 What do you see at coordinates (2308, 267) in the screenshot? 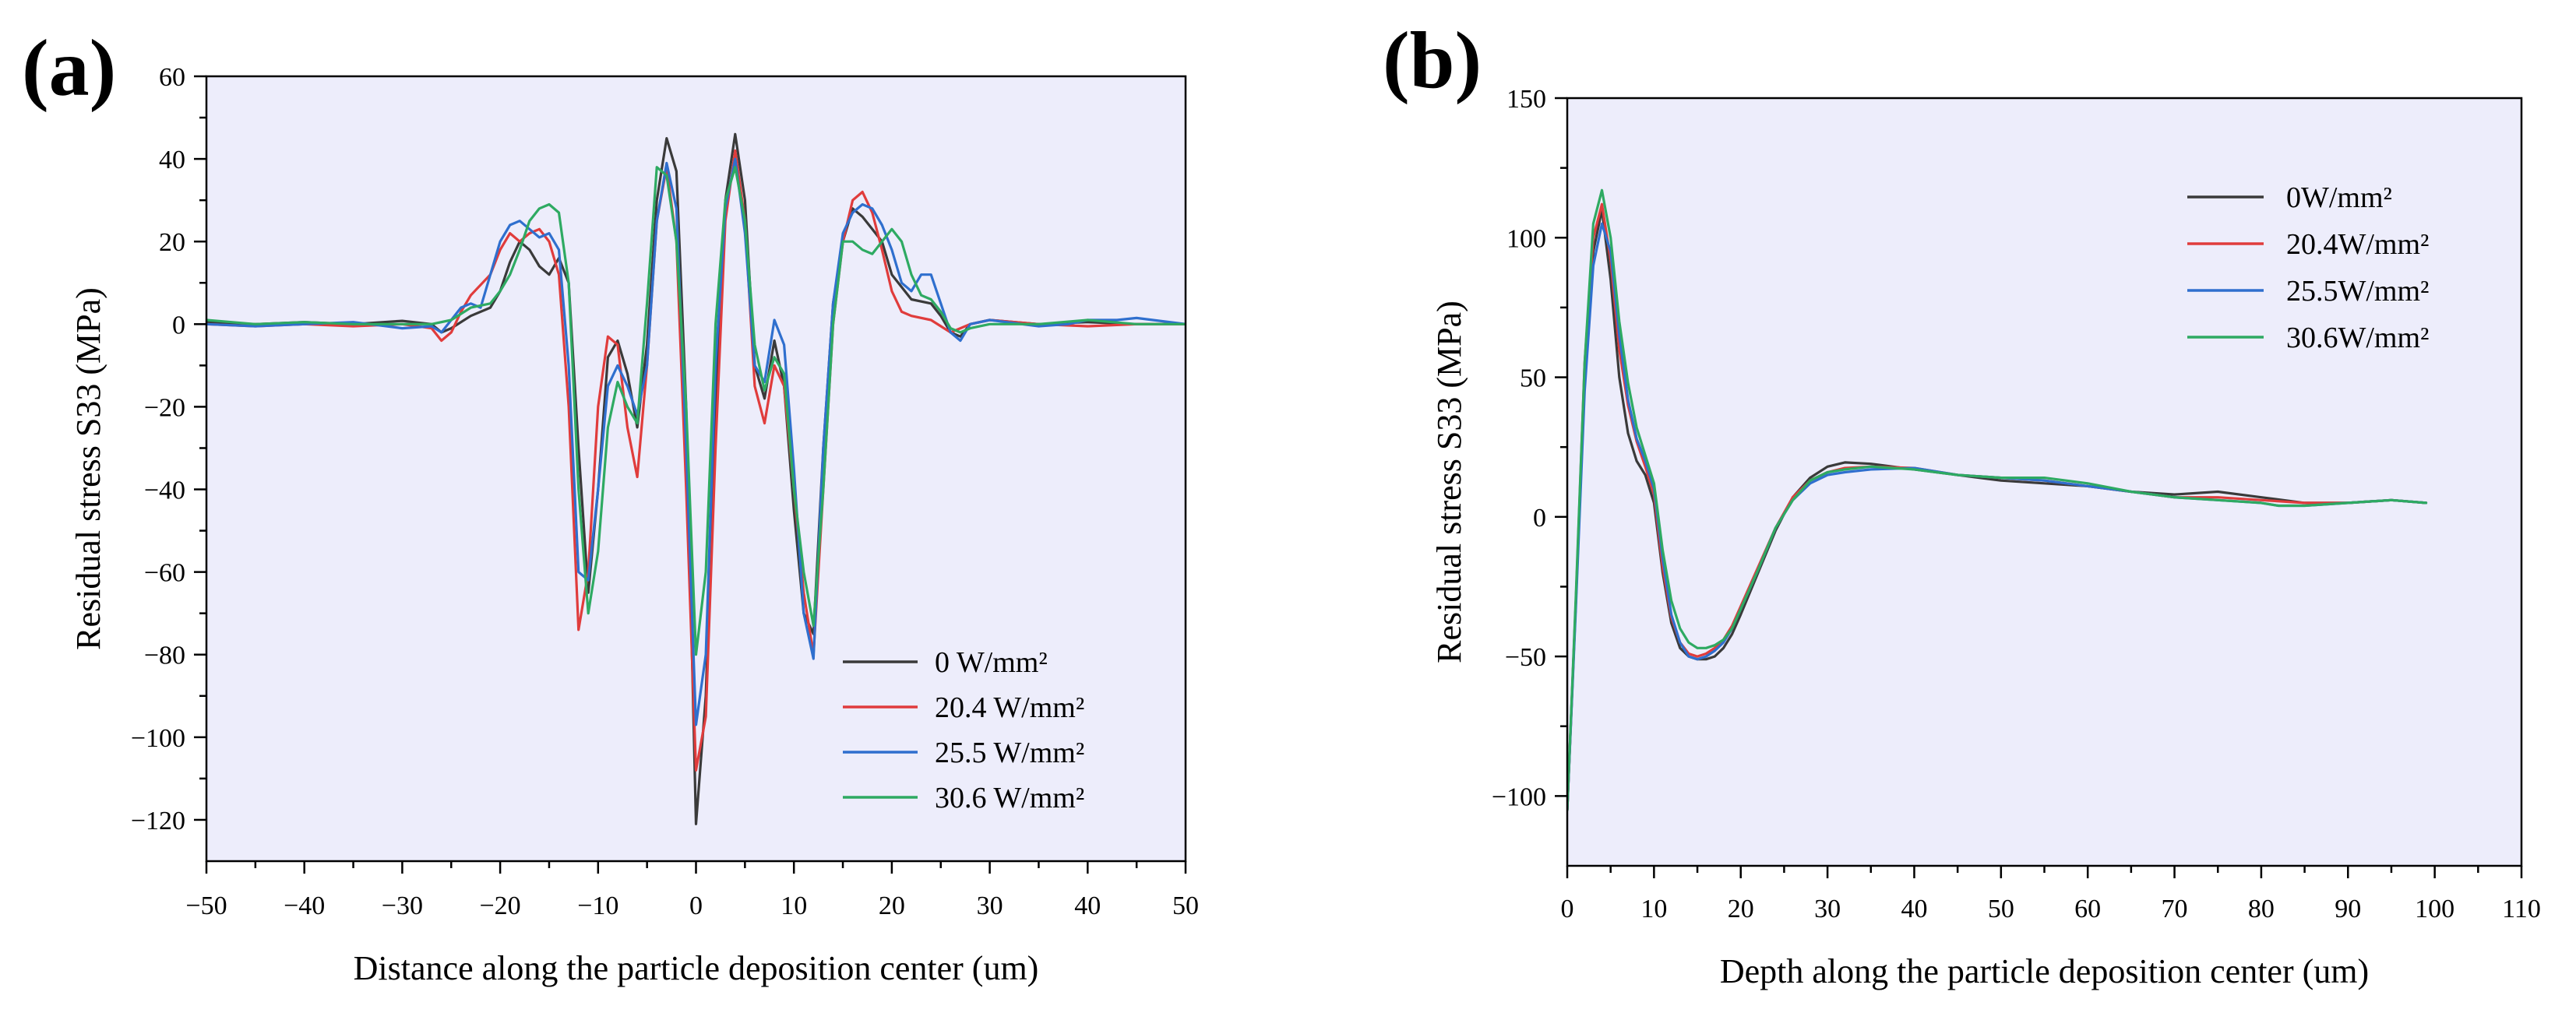
I see `legend: 0W/mm² 20.4W/mm² 25.5W/mm² 30.6W/mm²` at bounding box center [2308, 267].